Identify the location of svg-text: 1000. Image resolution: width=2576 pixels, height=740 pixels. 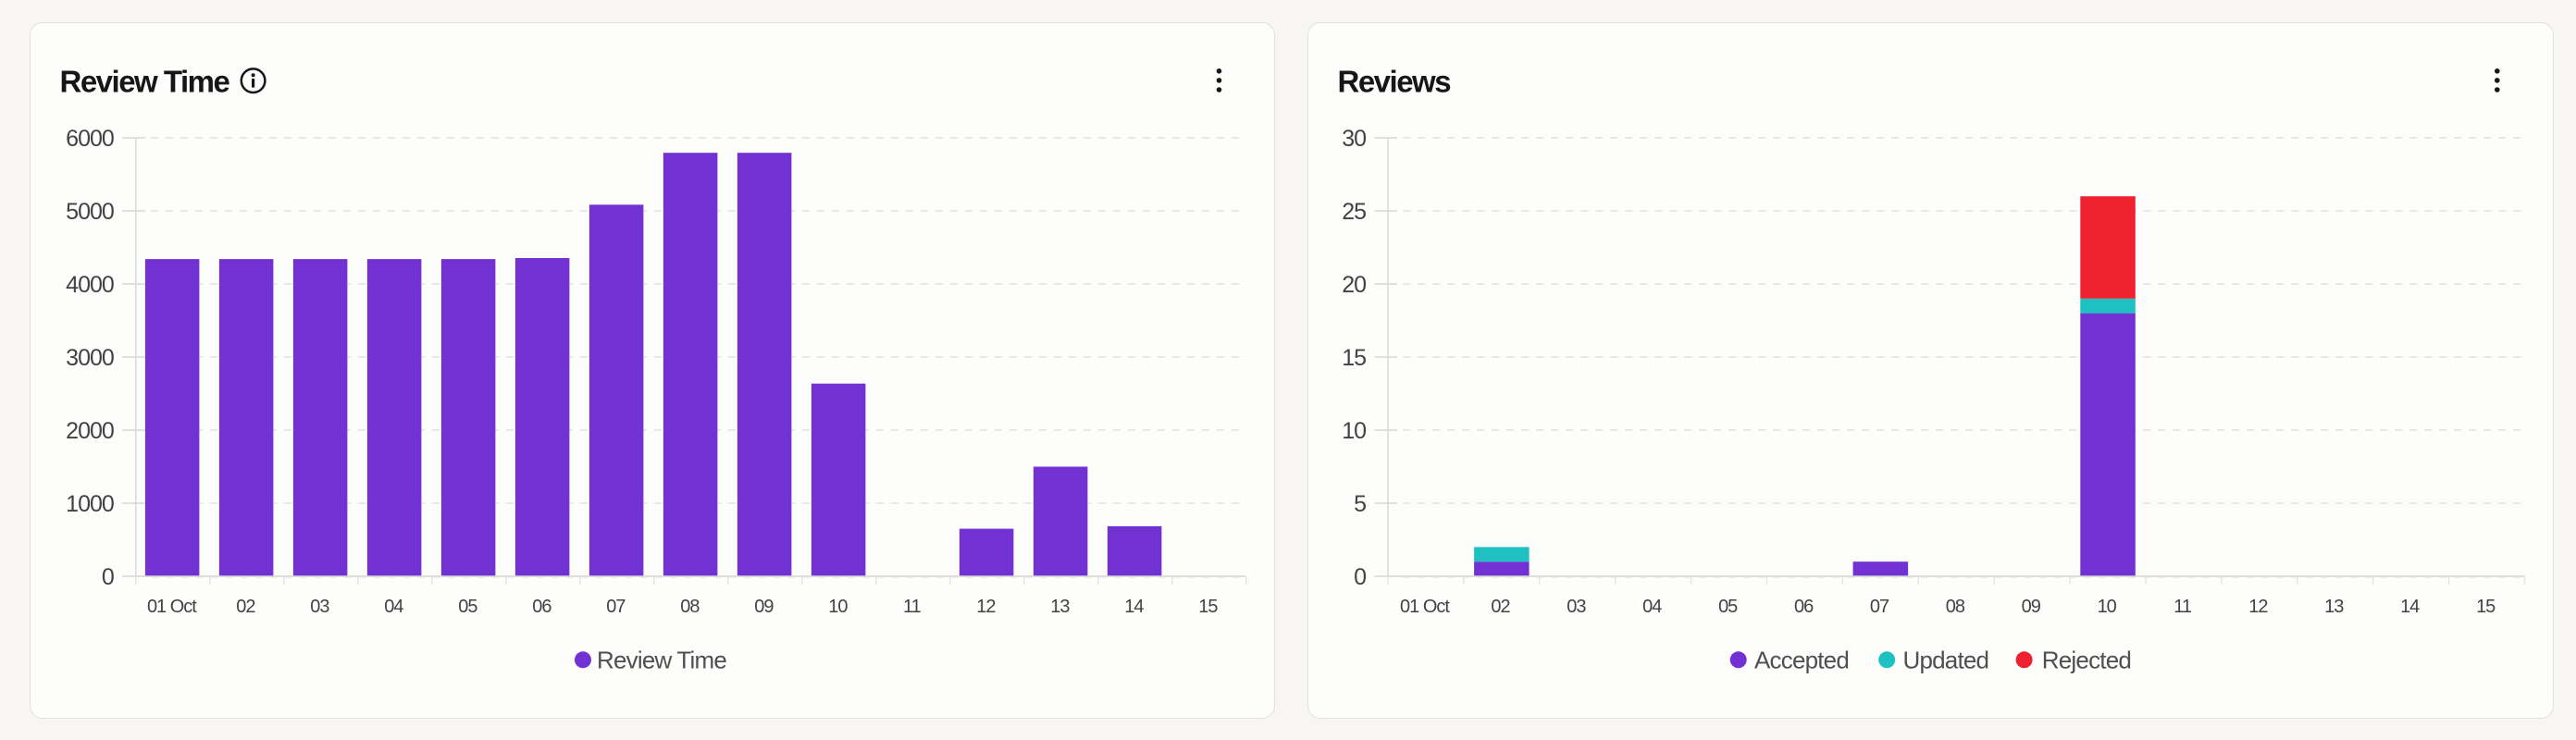
(90, 504).